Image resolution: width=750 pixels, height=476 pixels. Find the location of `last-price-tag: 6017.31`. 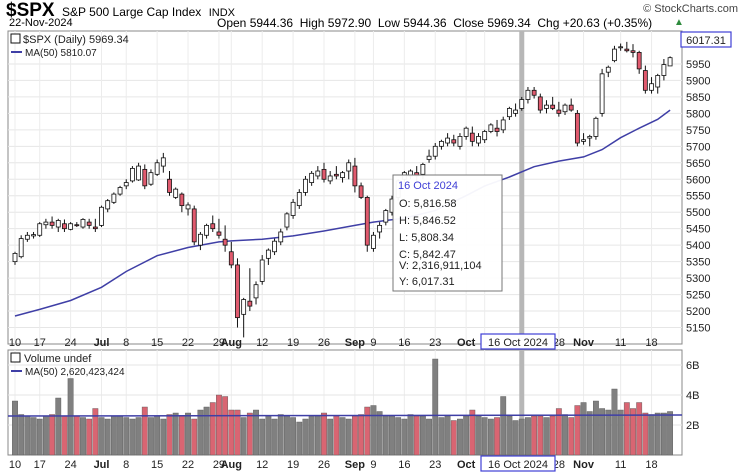

last-price-tag: 6017.31 is located at coordinates (706, 39).